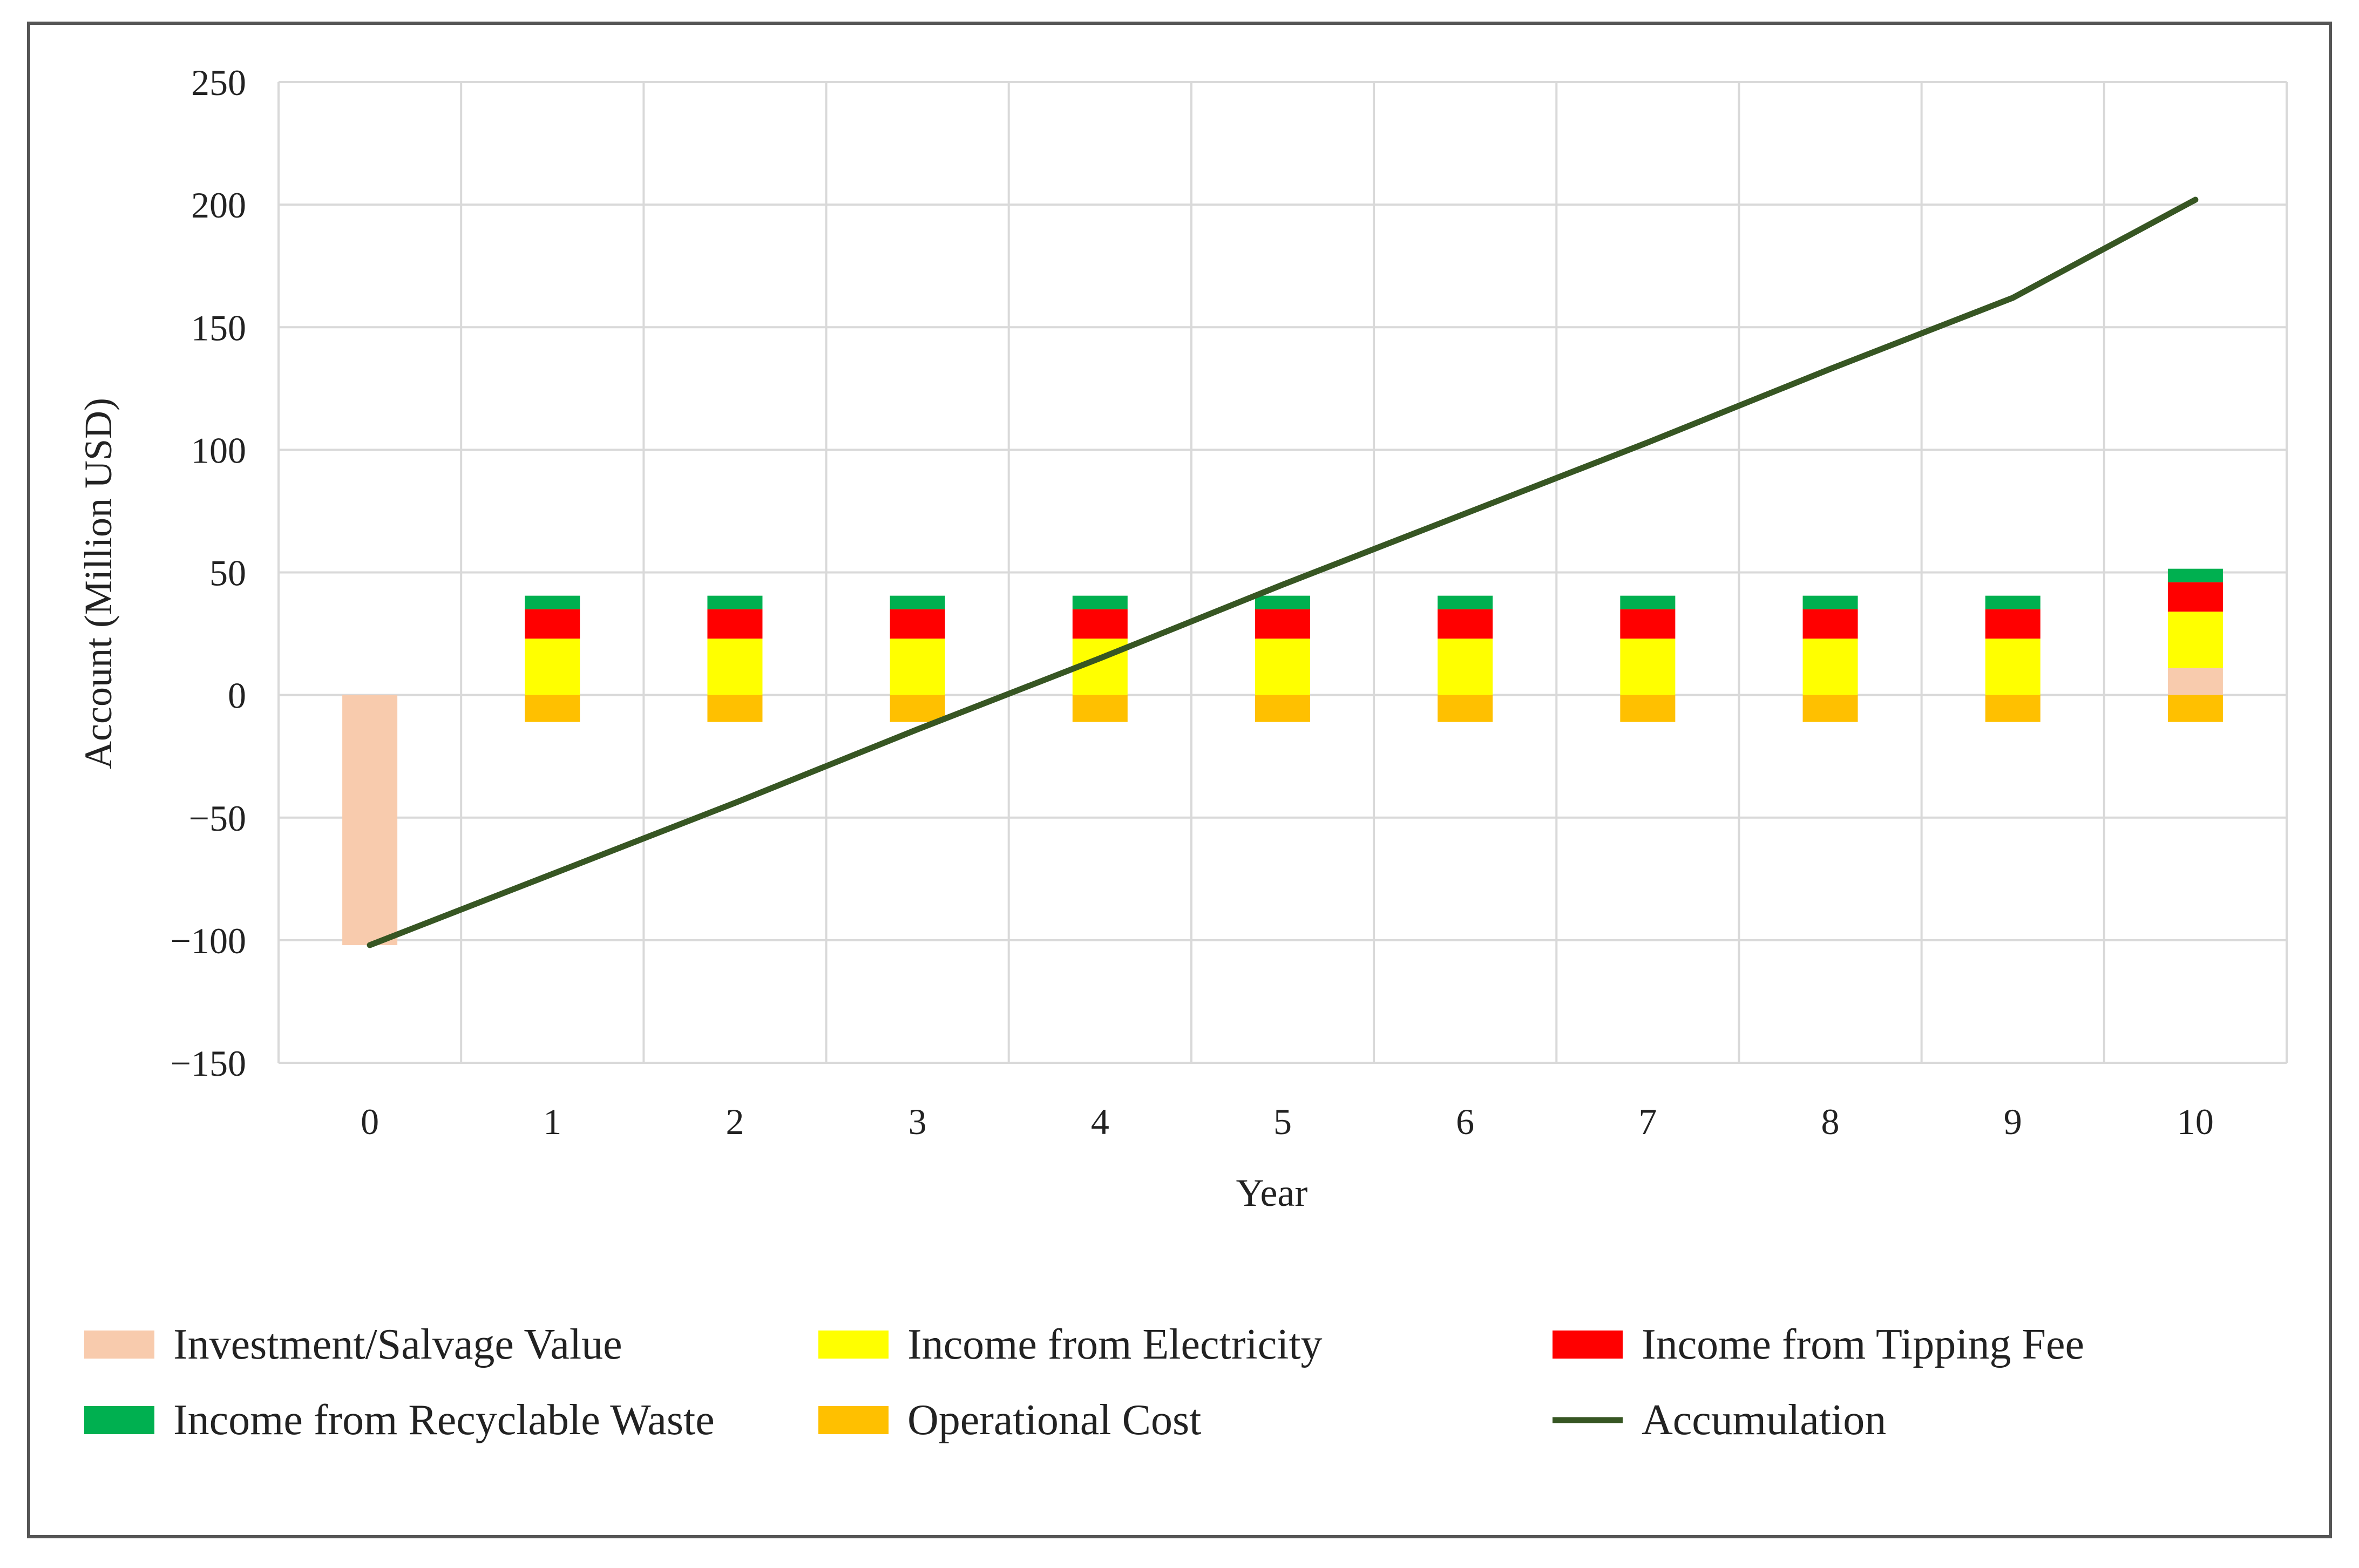 This screenshot has height=1568, width=2359. What do you see at coordinates (119, 1345) in the screenshot?
I see `legend-swatch-investment-salvage-value` at bounding box center [119, 1345].